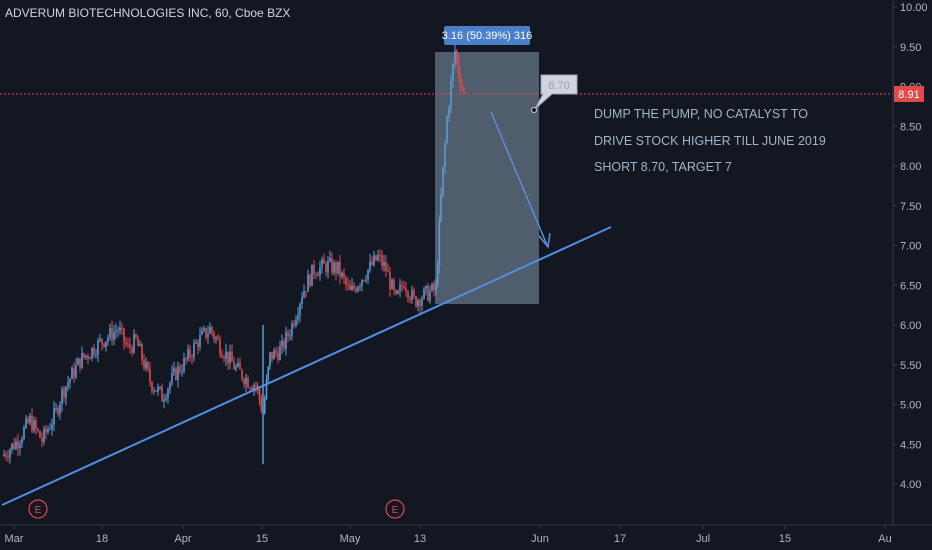 This screenshot has width=932, height=550. I want to click on y-tick-label: 7.00, so click(910, 247).